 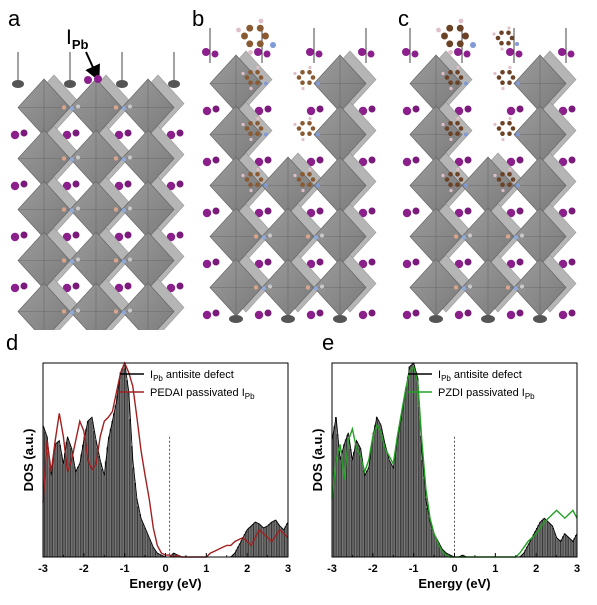 What do you see at coordinates (77, 39) in the screenshot?
I see `ipb-annotation: IPb` at bounding box center [77, 39].